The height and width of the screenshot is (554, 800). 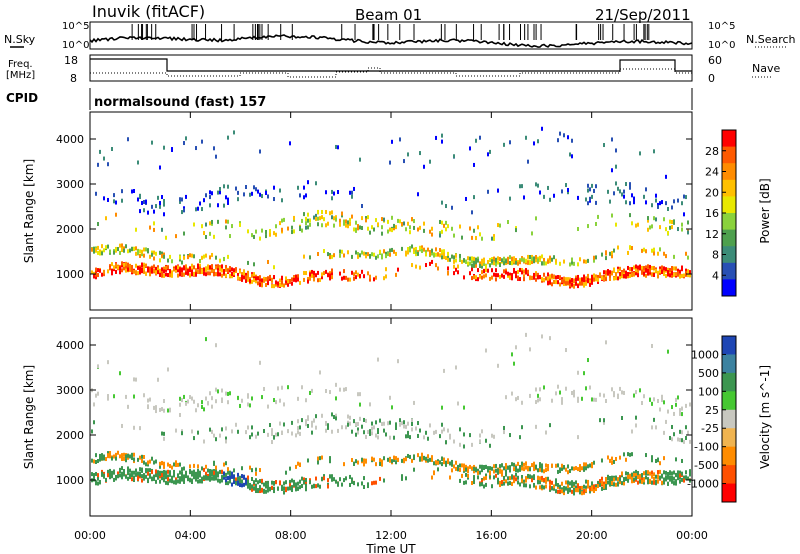 What do you see at coordinates (712, 172) in the screenshot?
I see `colorbar-tick-label: 24` at bounding box center [712, 172].